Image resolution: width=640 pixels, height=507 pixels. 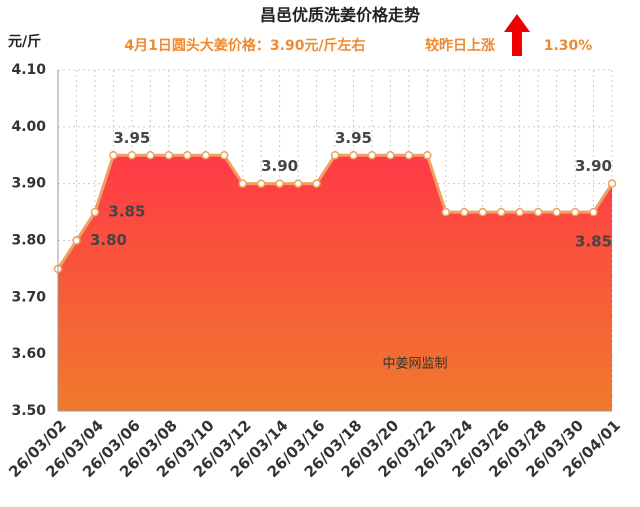 I want to click on data-label: 3.80, so click(x=108, y=240).